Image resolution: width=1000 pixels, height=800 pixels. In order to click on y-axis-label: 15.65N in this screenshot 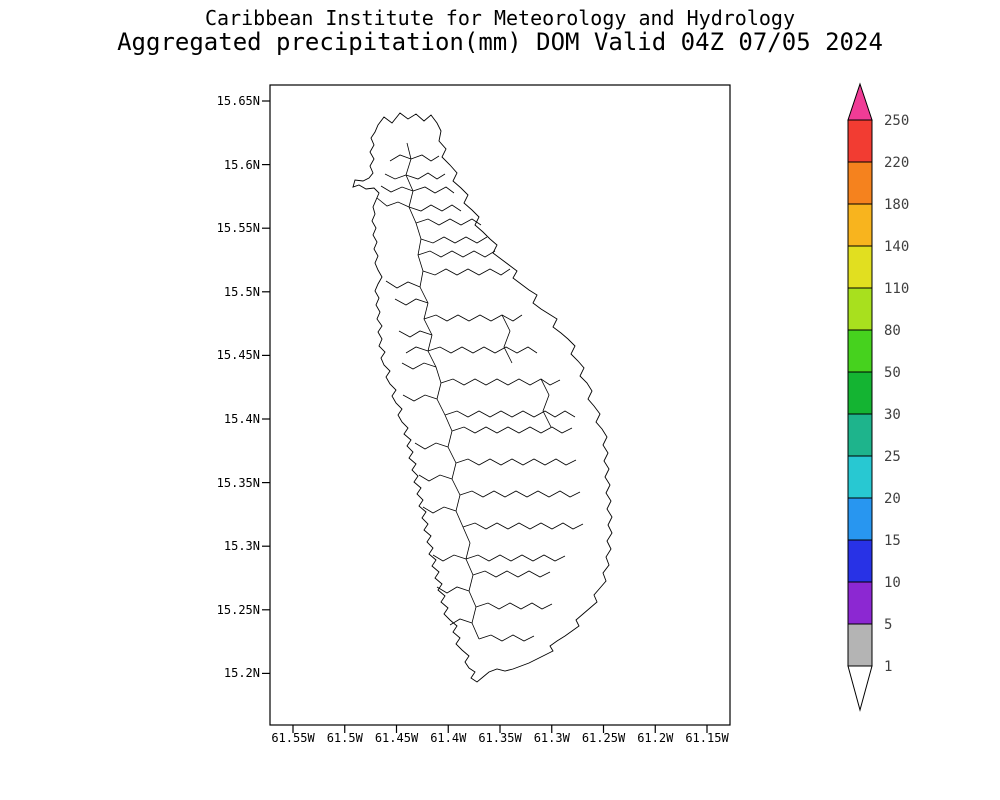, I will do `click(238, 101)`.